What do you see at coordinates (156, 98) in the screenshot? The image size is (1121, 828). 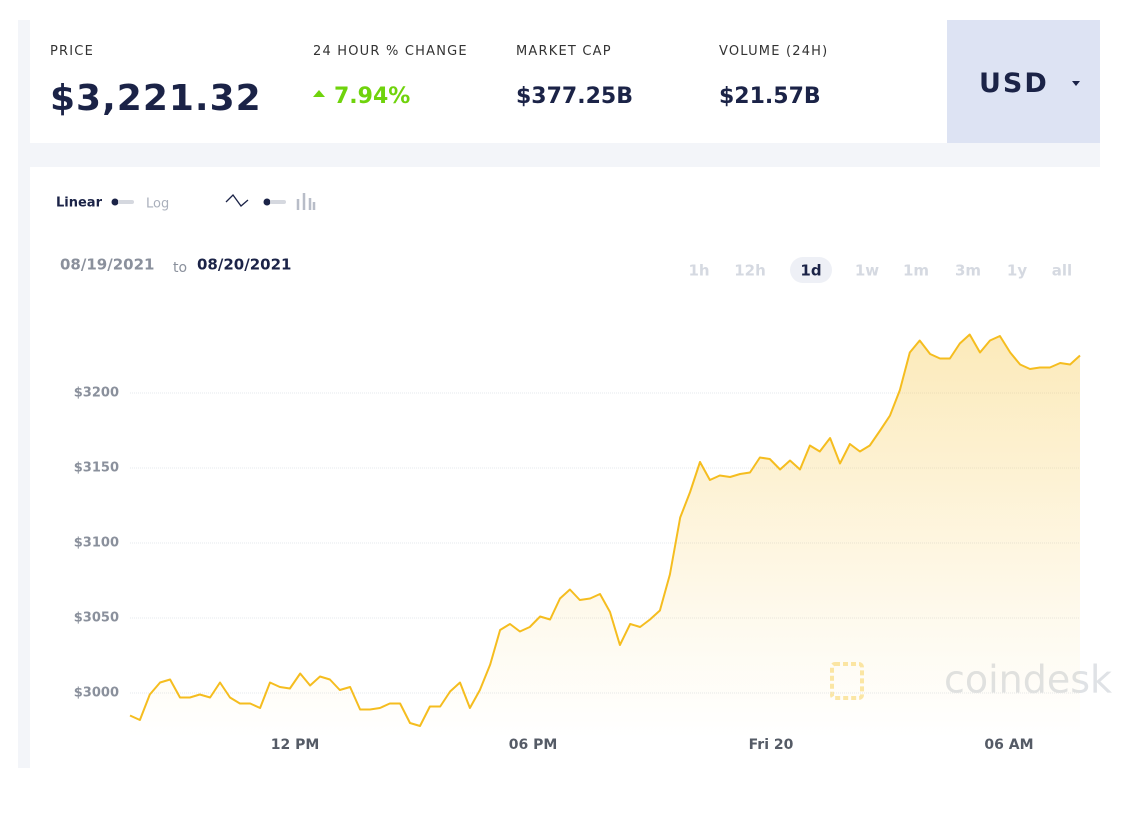 I see `price-value: $3,221.32` at bounding box center [156, 98].